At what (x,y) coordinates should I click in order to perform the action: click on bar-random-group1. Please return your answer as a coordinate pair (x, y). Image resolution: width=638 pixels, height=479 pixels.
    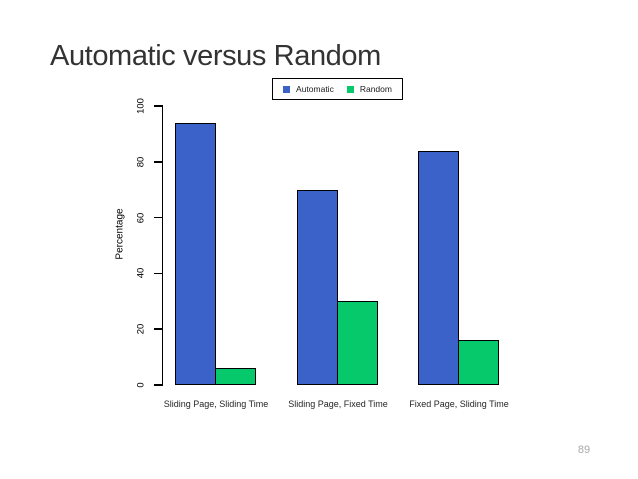
    Looking at the image, I should click on (235, 376).